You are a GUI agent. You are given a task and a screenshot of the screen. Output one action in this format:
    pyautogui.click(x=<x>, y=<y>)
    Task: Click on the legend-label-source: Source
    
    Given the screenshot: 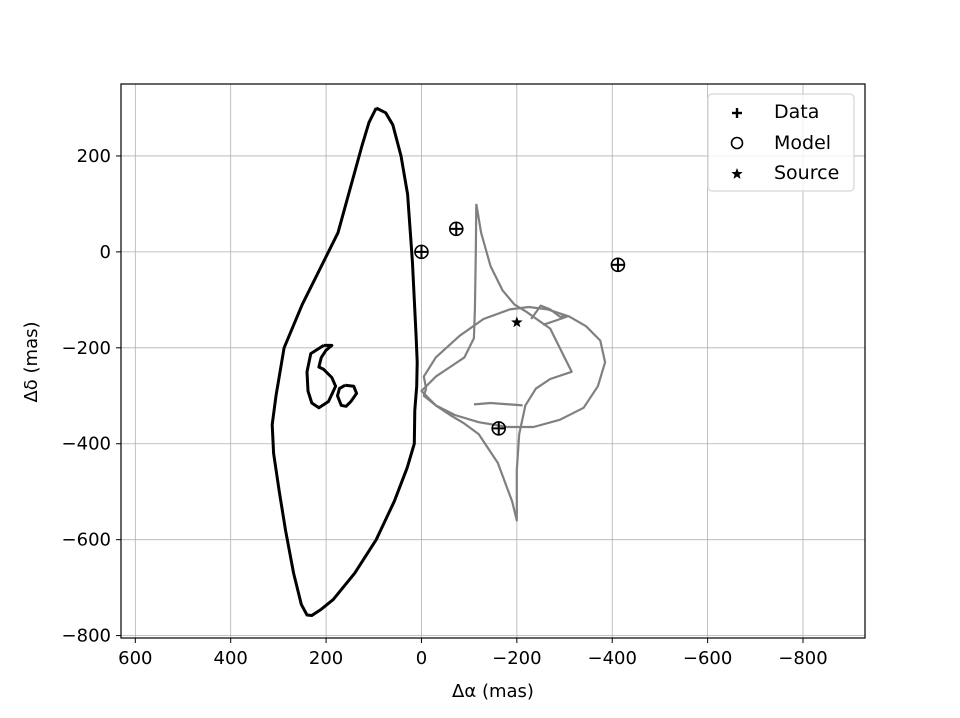 What is the action you would take?
    pyautogui.click(x=806, y=173)
    